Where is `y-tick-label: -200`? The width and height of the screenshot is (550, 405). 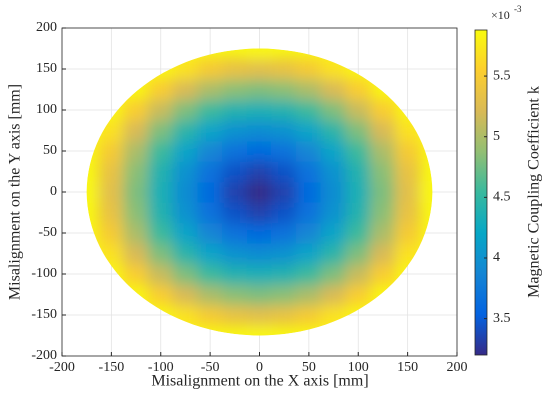
y-tick-label: -200 is located at coordinates (44, 355).